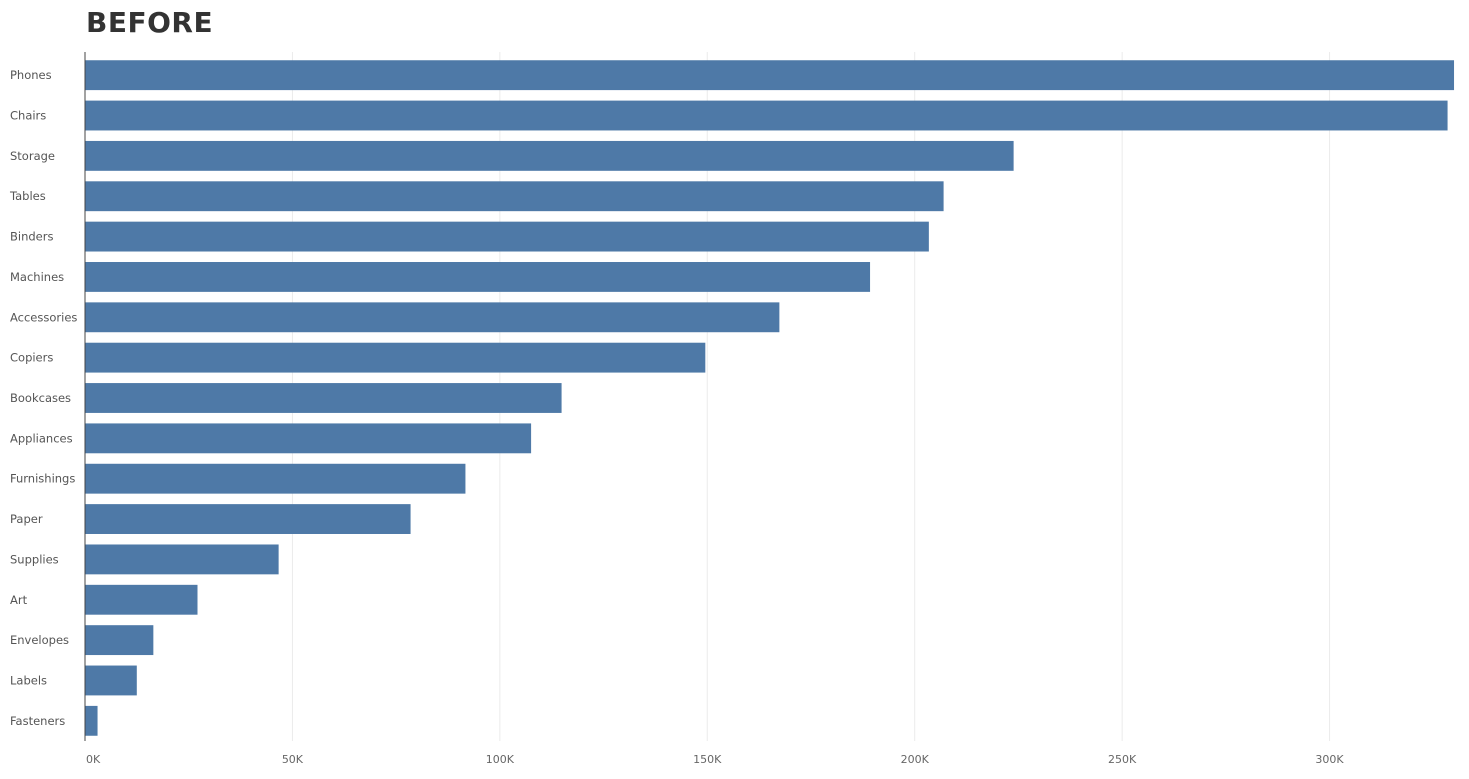 The width and height of the screenshot is (1469, 779). What do you see at coordinates (19, 600) in the screenshot?
I see `category-label: Art` at bounding box center [19, 600].